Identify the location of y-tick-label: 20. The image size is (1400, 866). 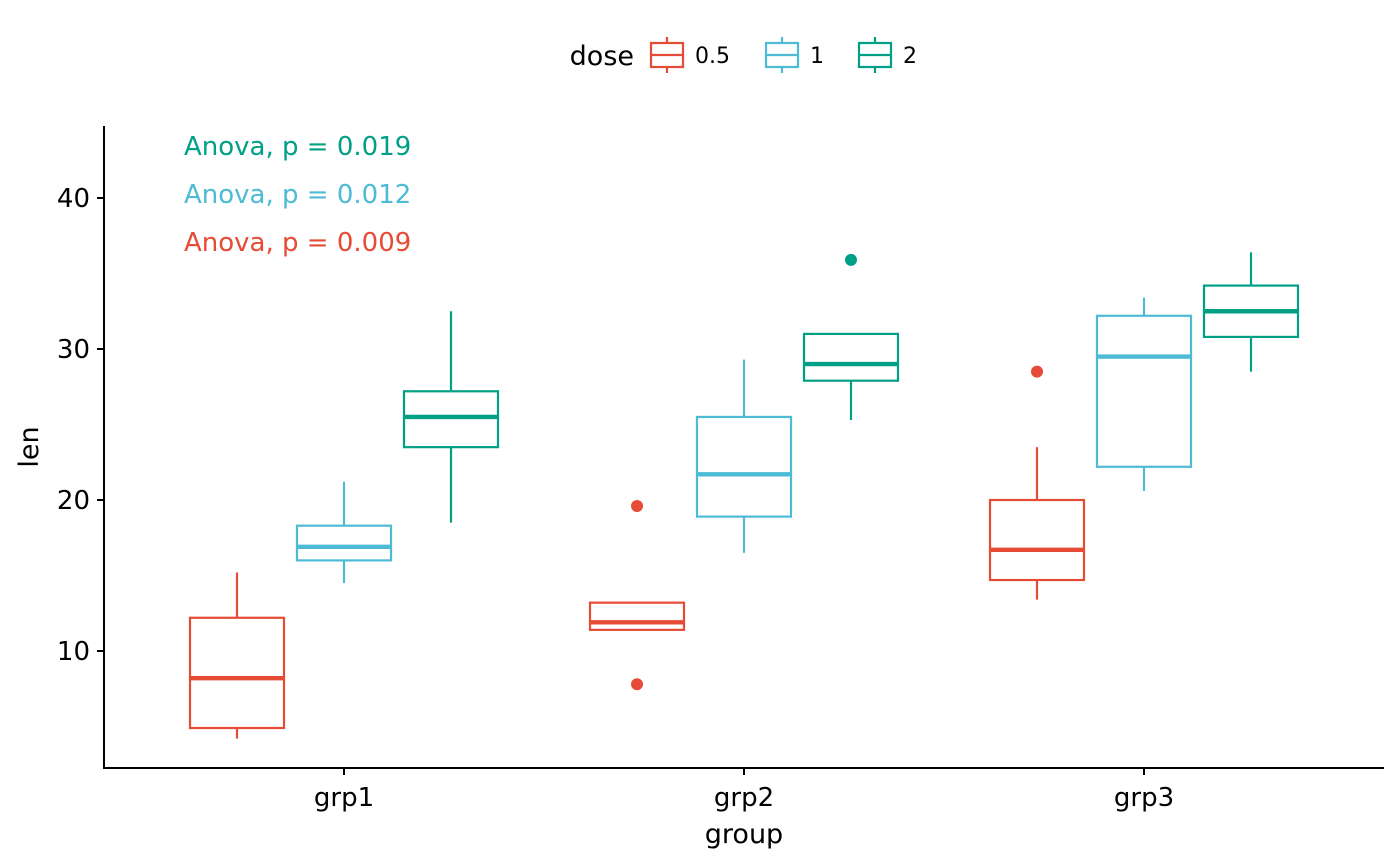
(73, 501).